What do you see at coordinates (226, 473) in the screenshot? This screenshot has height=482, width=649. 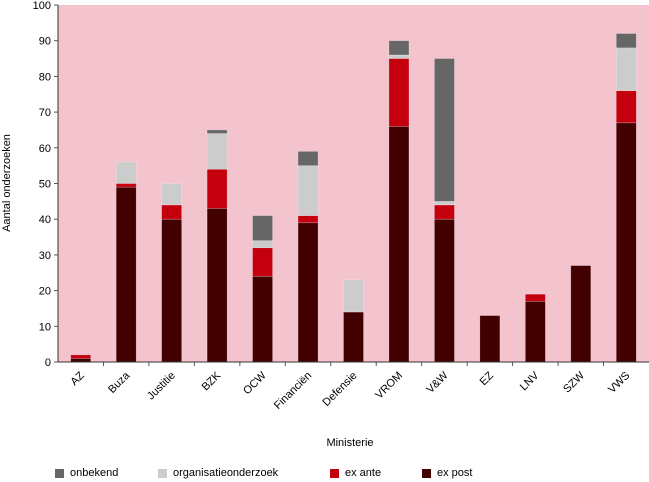 I see `legend-label: organisatieonderzoek` at bounding box center [226, 473].